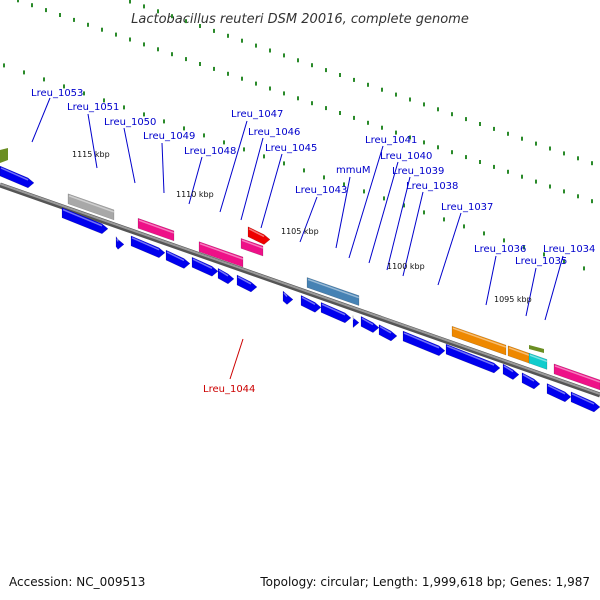  I want to click on gene-label: Lreu_1041, so click(391, 140).